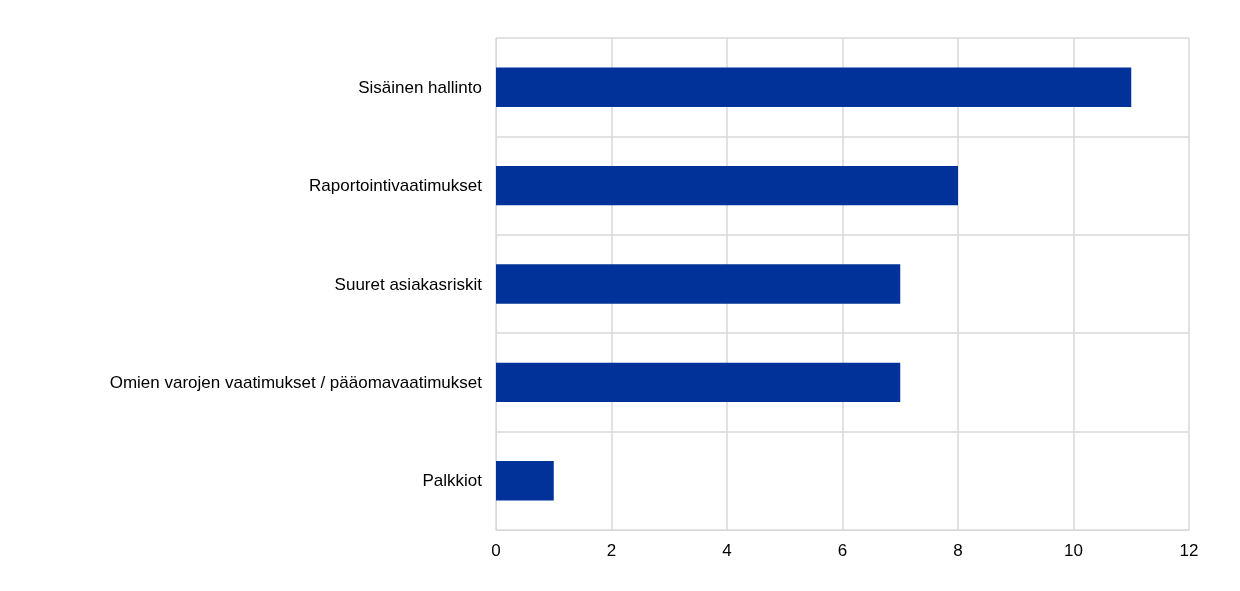 This screenshot has height=591, width=1240. Describe the element at coordinates (396, 186) in the screenshot. I see `y-tick-label: Raportointivaatimukset` at that location.